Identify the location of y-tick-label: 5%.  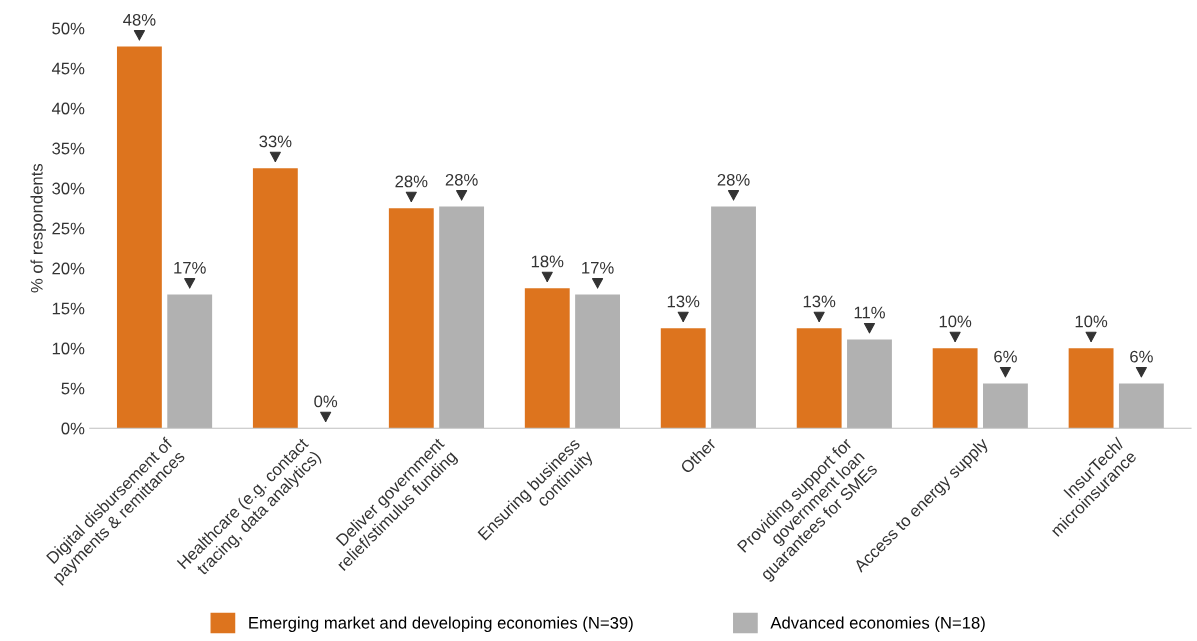
(73, 388).